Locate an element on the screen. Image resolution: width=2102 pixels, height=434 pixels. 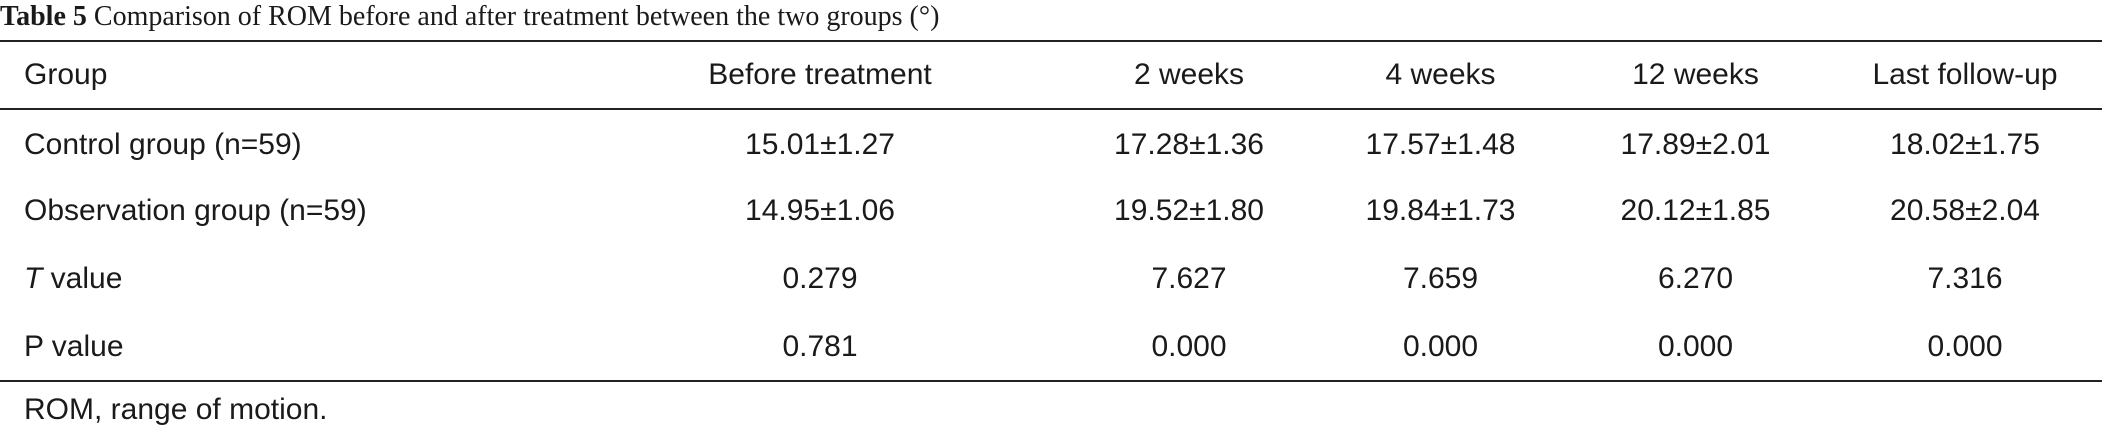
table-cell: 20.12±1.85 is located at coordinates (1695, 210).